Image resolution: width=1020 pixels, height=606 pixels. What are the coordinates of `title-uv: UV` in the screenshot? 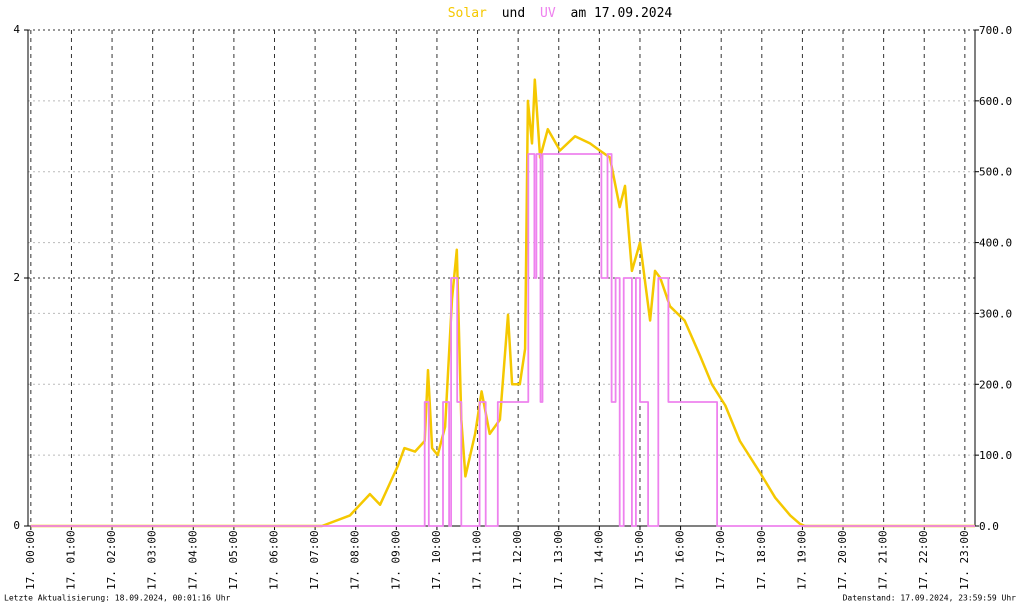 It's located at (548, 13).